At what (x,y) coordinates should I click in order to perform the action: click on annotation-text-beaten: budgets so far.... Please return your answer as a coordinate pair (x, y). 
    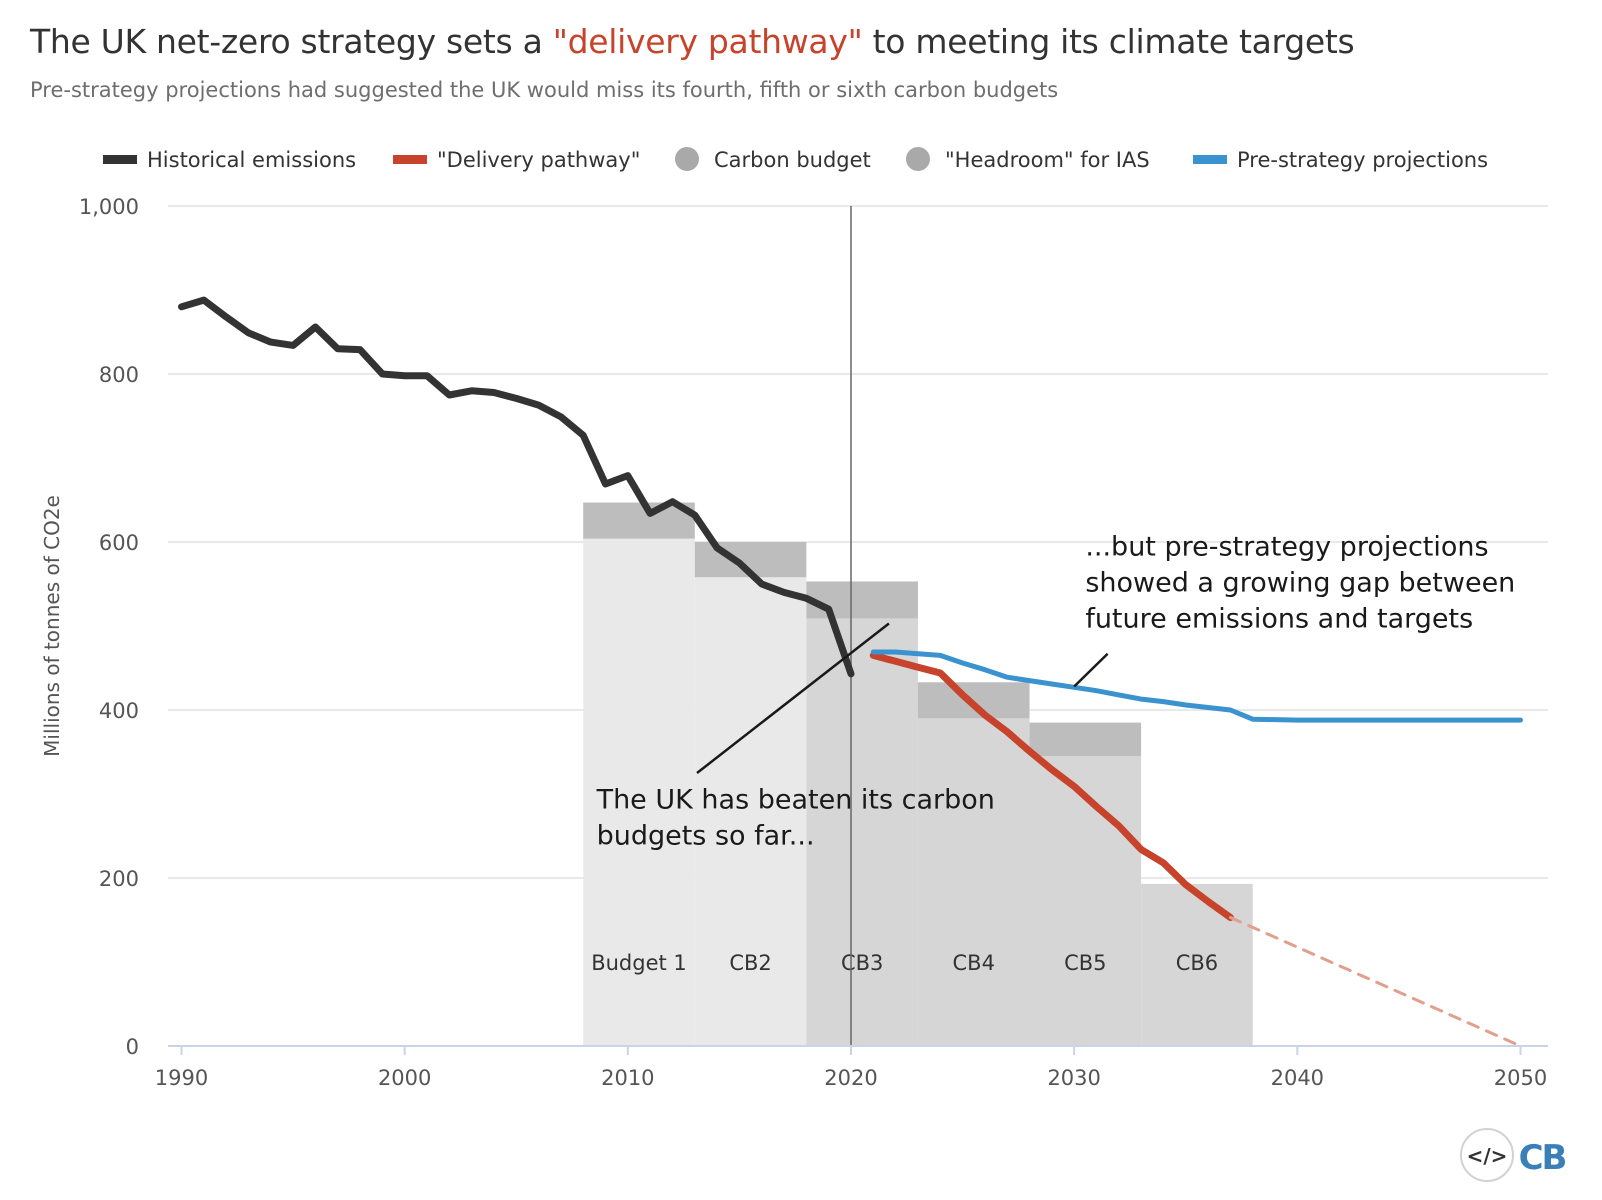
    Looking at the image, I should click on (706, 835).